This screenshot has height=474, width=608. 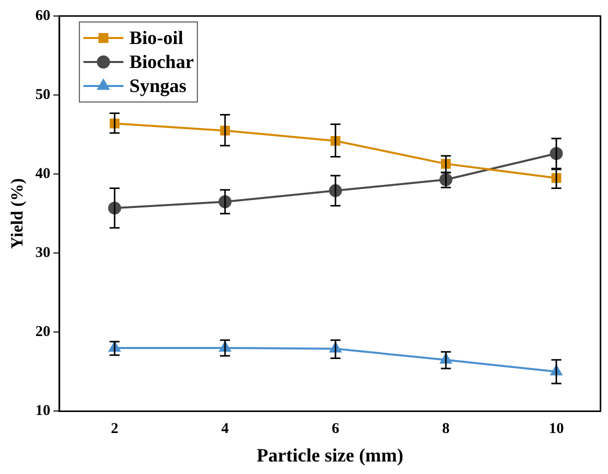 I want to click on x-tick-label: 8, so click(x=446, y=429).